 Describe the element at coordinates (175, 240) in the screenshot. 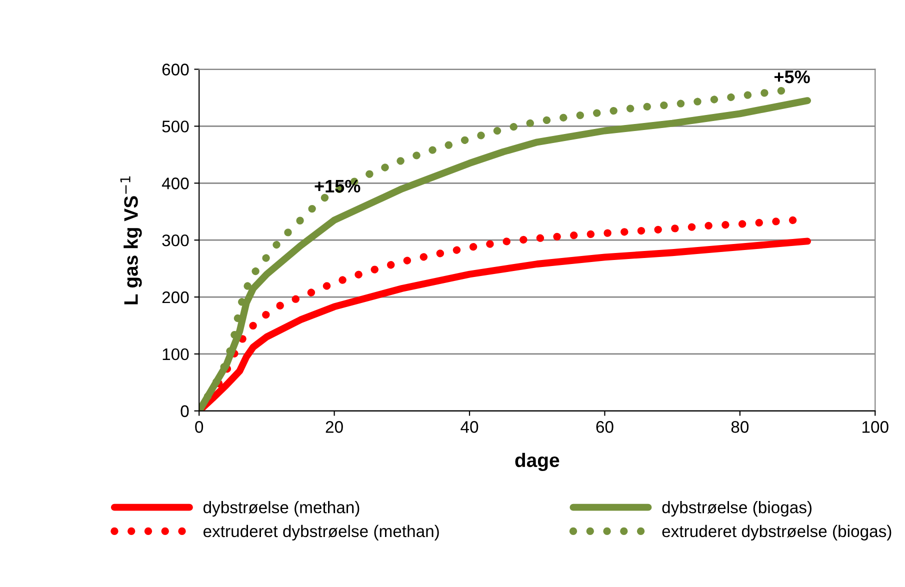

I see `y-tick-label: 300` at that location.